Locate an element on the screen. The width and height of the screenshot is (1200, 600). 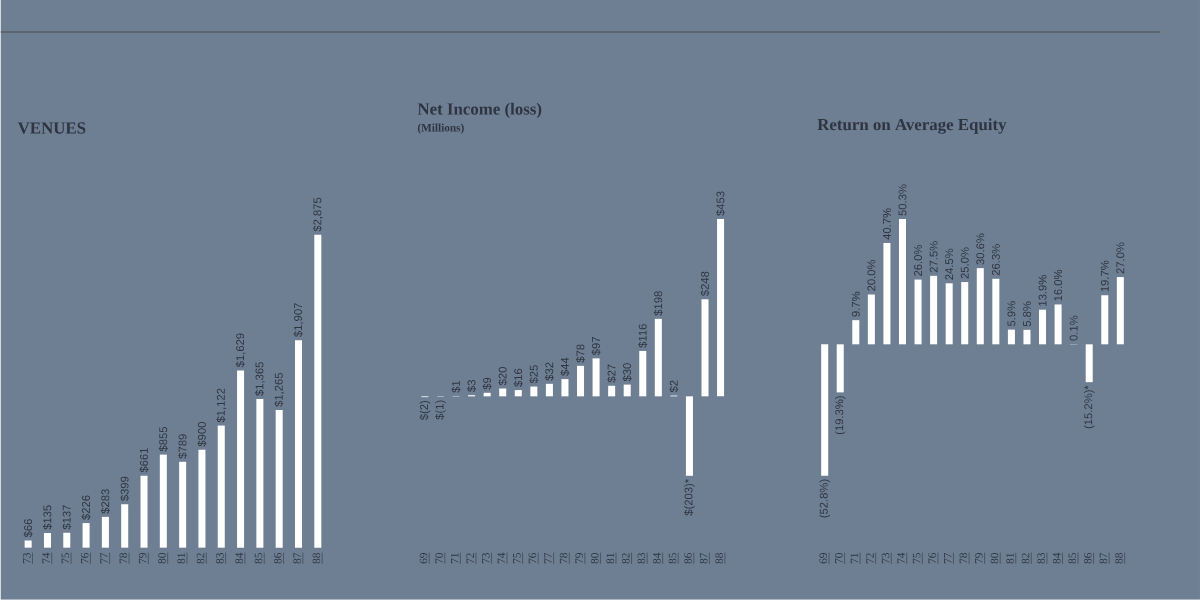
data-label: $661 is located at coordinates (144, 460).